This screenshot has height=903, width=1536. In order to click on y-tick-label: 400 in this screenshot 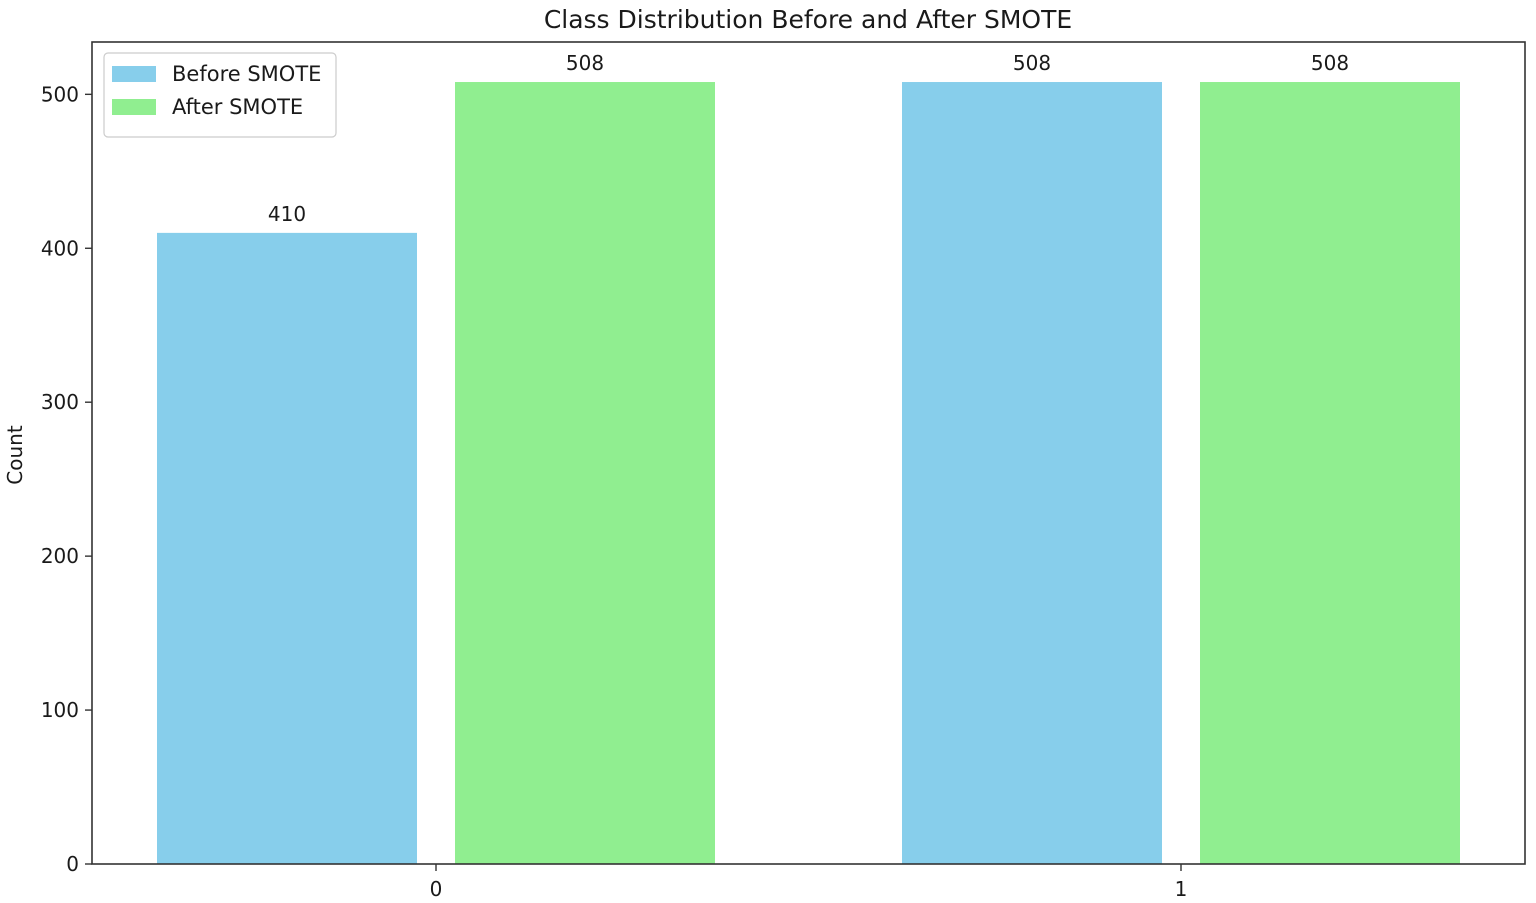, I will do `click(60, 248)`.